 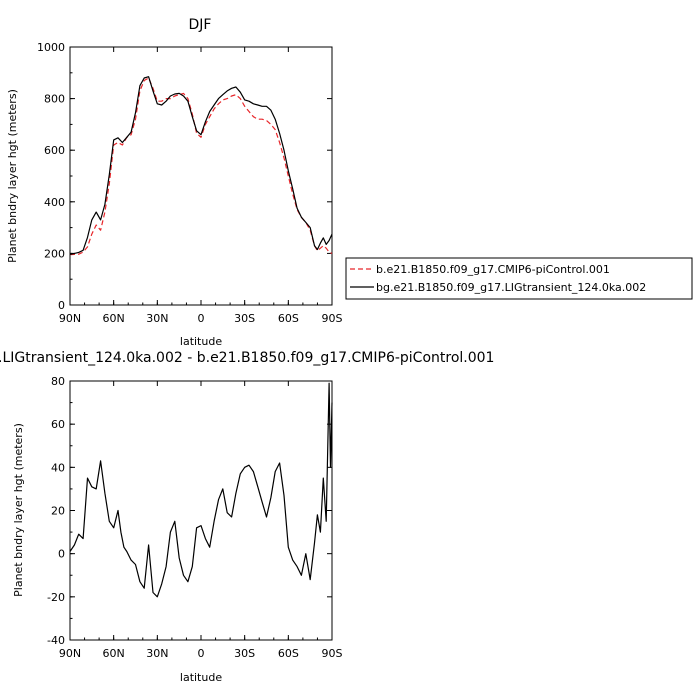 I want to click on bottom-x-tick-label: 30N, so click(x=157, y=653).